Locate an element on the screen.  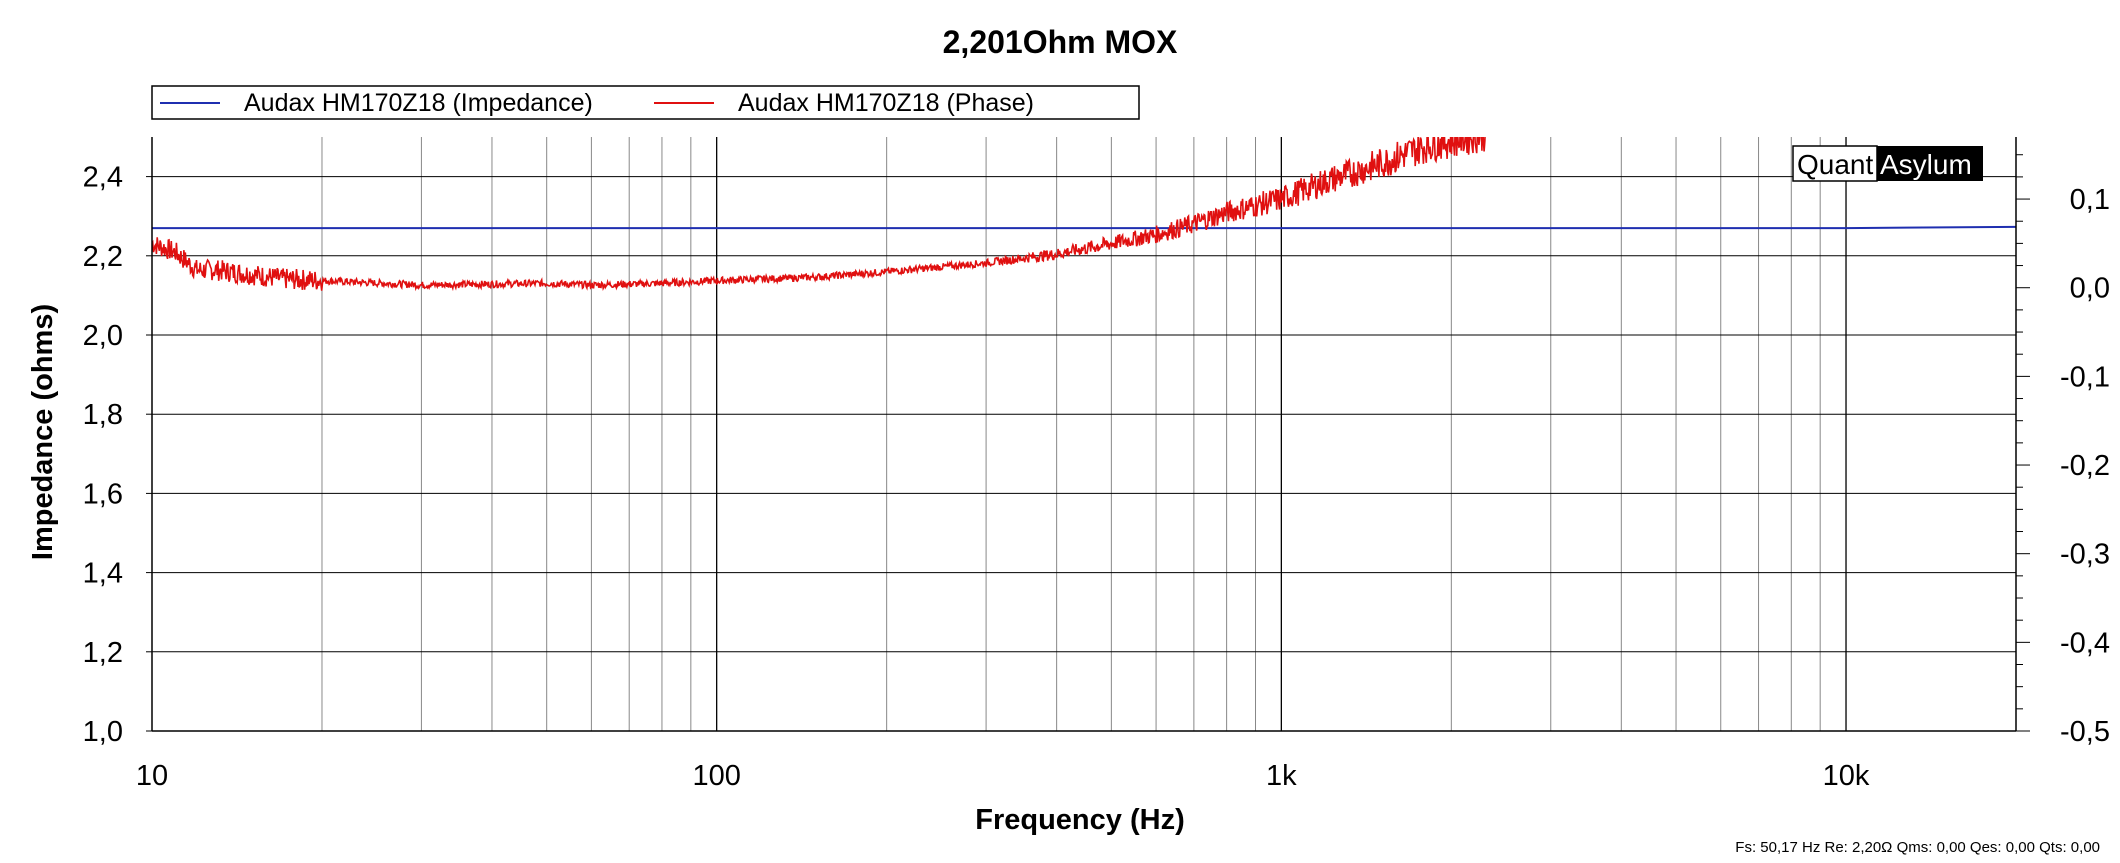
x-tick-label: 100 is located at coordinates (716, 776).